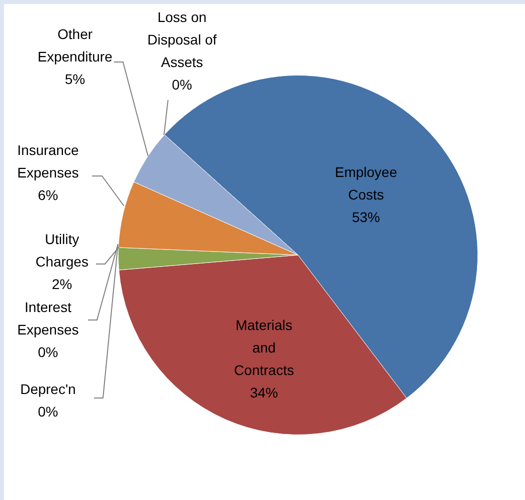  Describe the element at coordinates (264, 347) in the screenshot. I see `slice-label: Materials and Contracts` at that location.